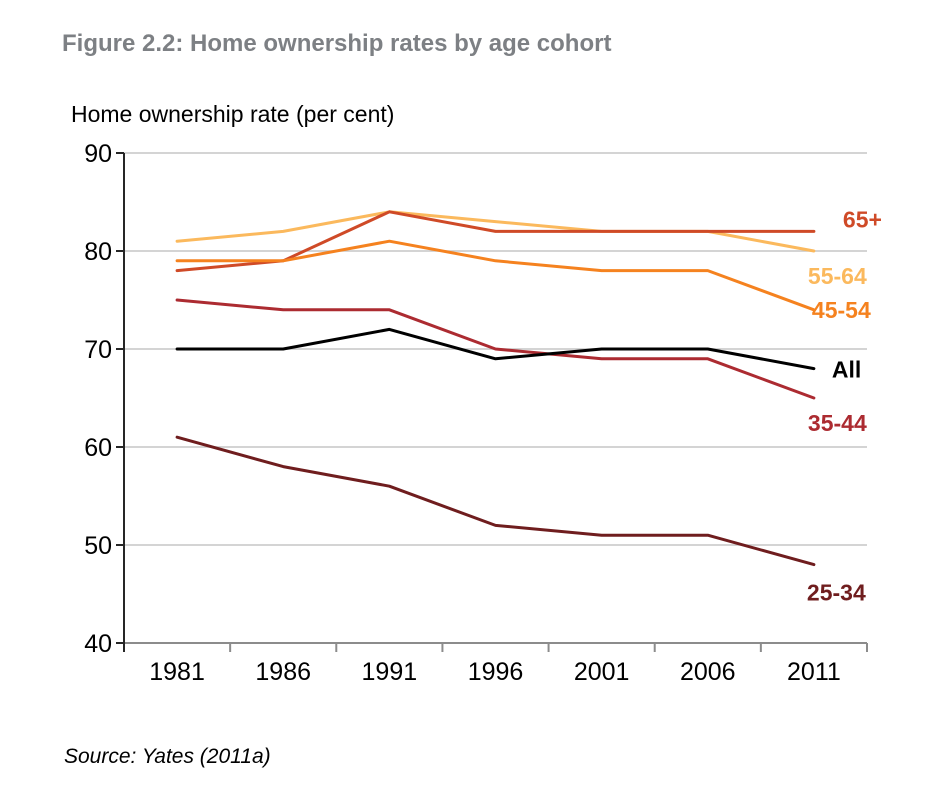  I want to click on series-label-4554: 45-54, so click(841, 310).